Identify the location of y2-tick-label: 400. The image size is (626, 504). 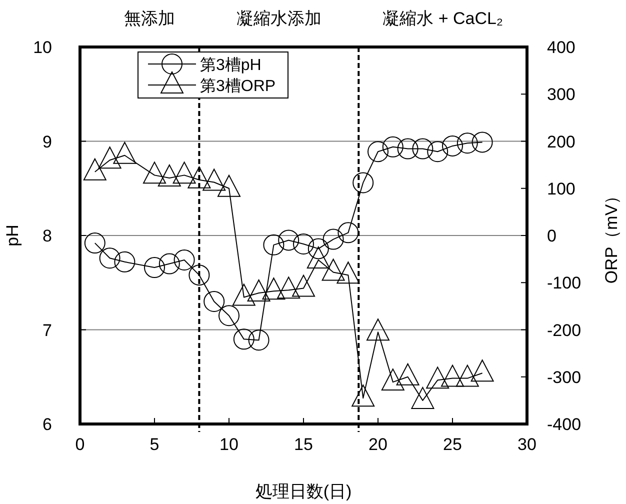
(561, 47).